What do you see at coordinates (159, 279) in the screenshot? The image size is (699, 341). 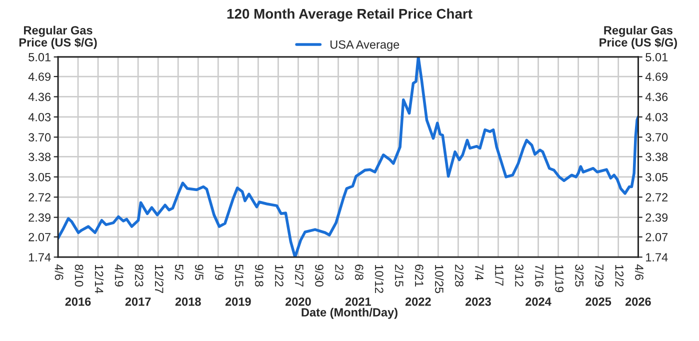 I see `x-tick-label: 12/27` at bounding box center [159, 279].